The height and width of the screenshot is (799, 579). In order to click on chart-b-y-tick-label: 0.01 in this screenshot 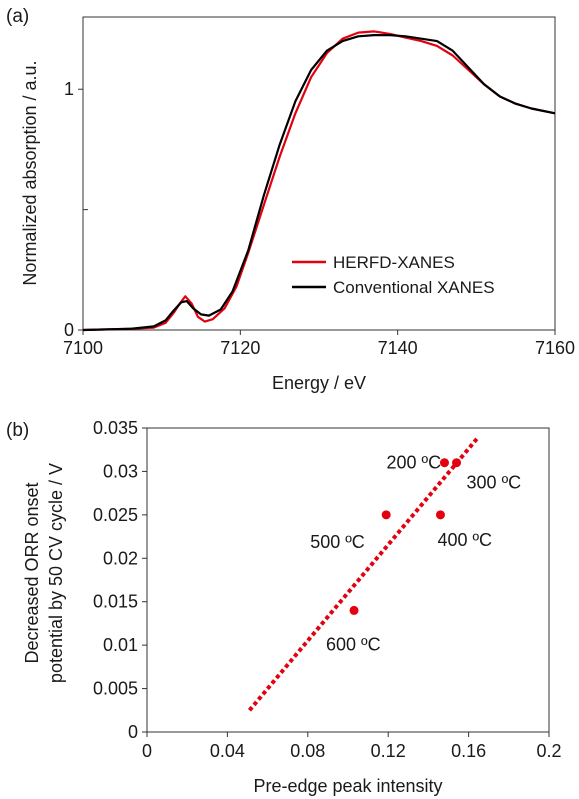, I will do `click(120, 645)`.